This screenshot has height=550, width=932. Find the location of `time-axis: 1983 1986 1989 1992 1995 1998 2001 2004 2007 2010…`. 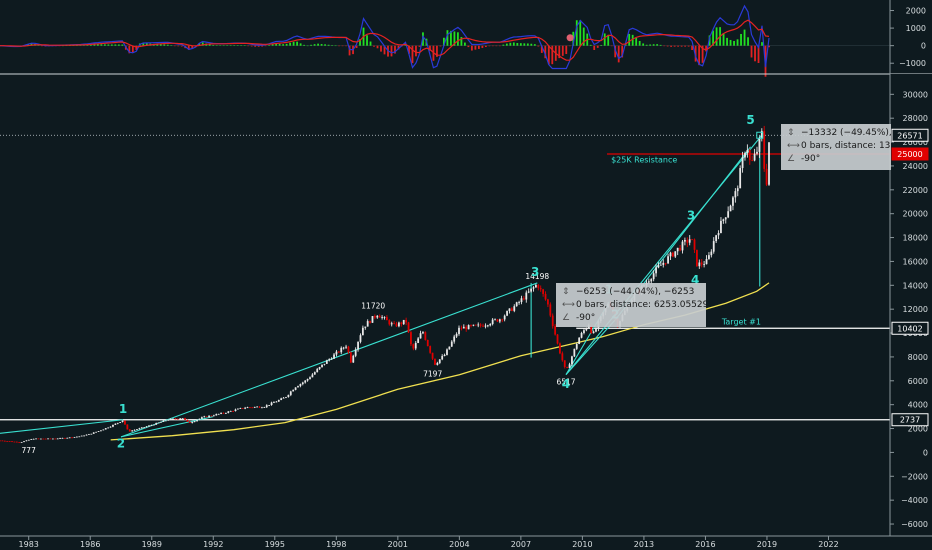

time-axis: 1983 1986 1989 1992 1995 1998 2001 2004 2007 2010… is located at coordinates (466, 542).